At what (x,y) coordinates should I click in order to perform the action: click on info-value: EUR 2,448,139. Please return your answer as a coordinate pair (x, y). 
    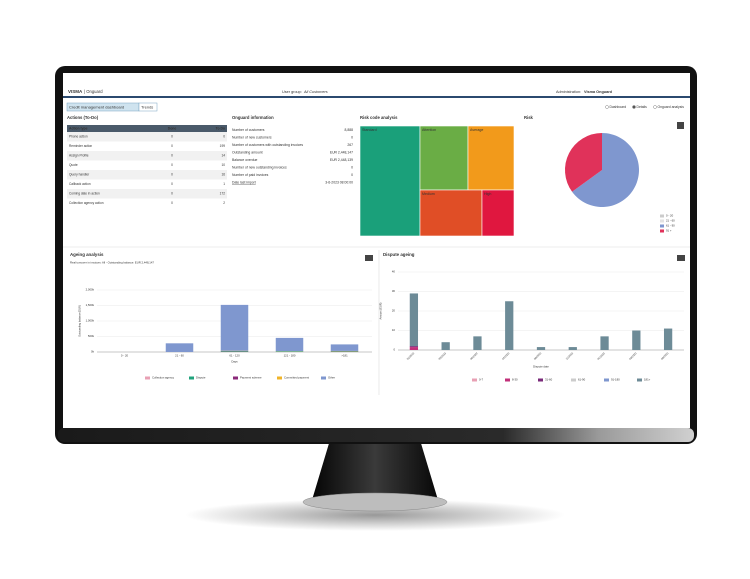
    Looking at the image, I should click on (341, 160).